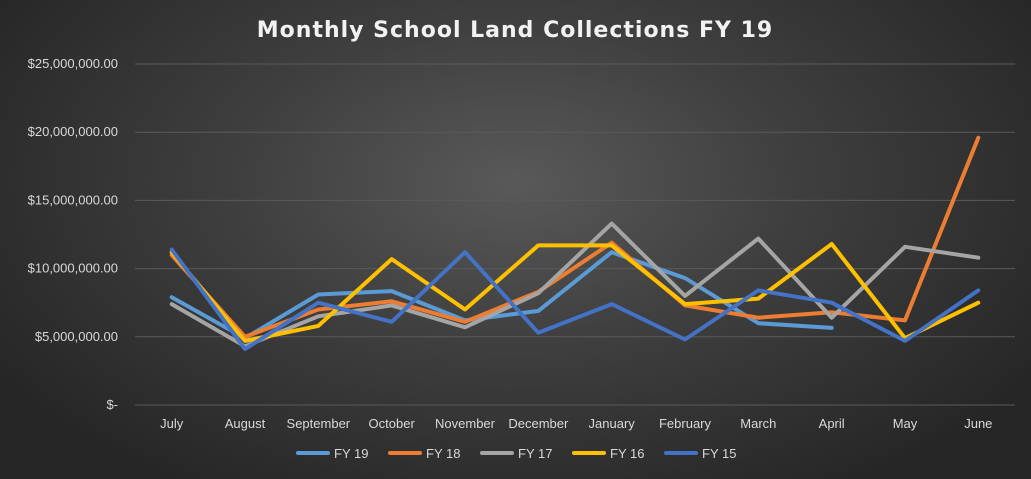 The image size is (1031, 479). What do you see at coordinates (73, 131) in the screenshot?
I see `y-tick-label: $20,000,000.00` at bounding box center [73, 131].